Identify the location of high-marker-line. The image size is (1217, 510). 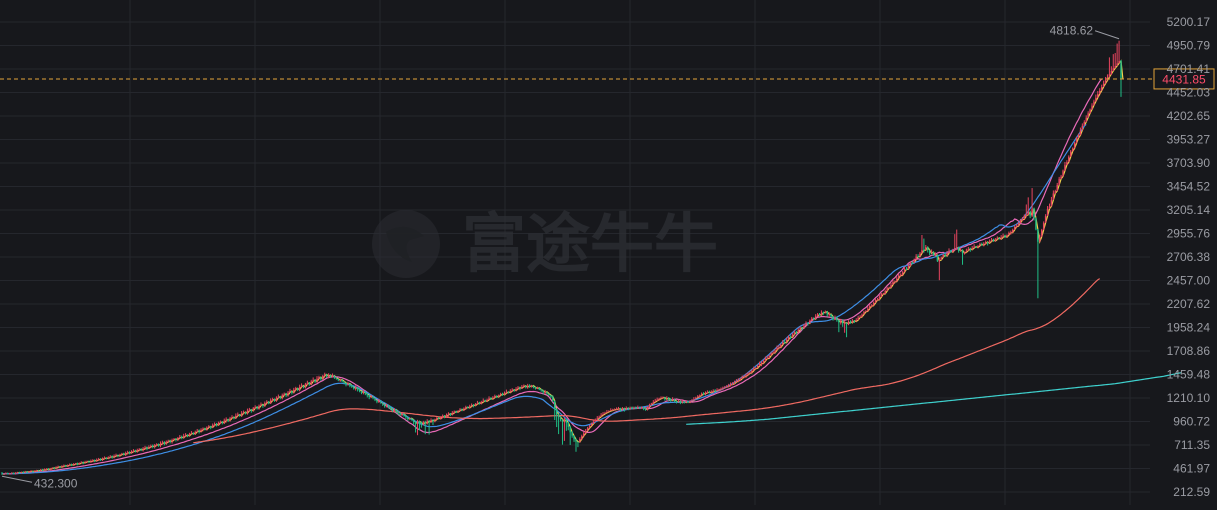
(1107, 35).